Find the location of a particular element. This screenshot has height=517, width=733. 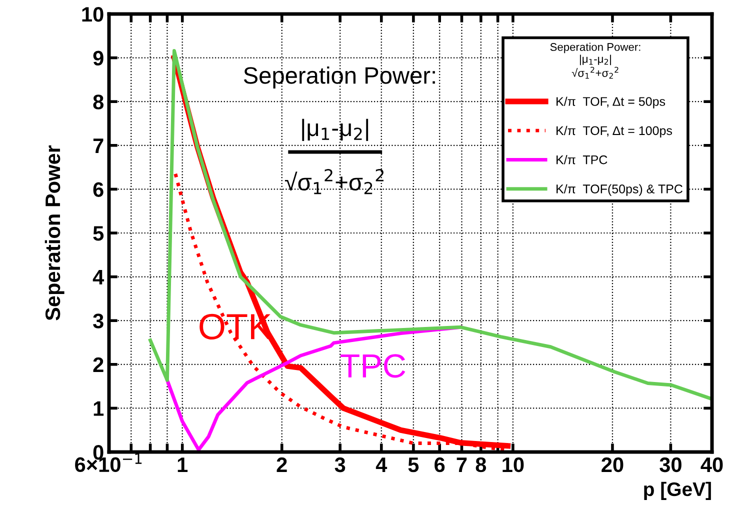

legend-label: K/π TPC is located at coordinates (582, 159).